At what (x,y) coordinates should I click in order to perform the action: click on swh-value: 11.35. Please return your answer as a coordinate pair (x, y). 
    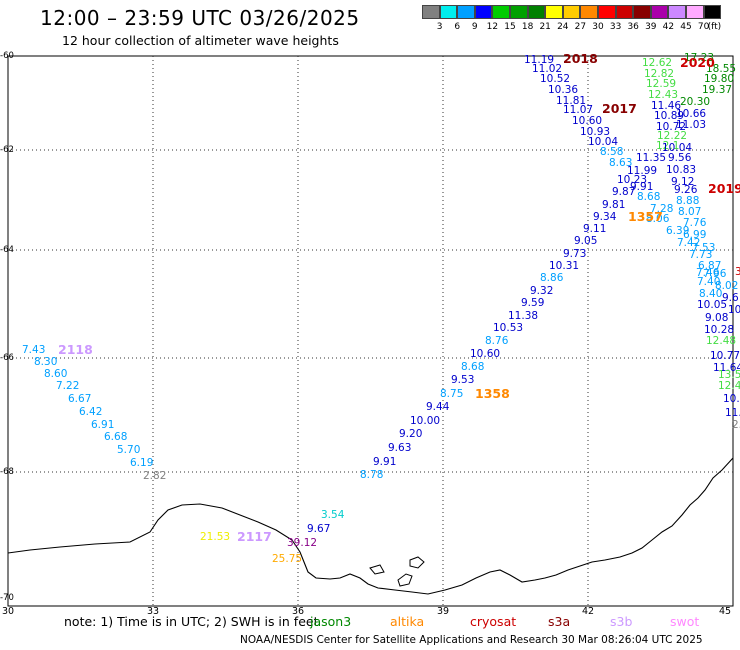
    Looking at the image, I should click on (651, 158).